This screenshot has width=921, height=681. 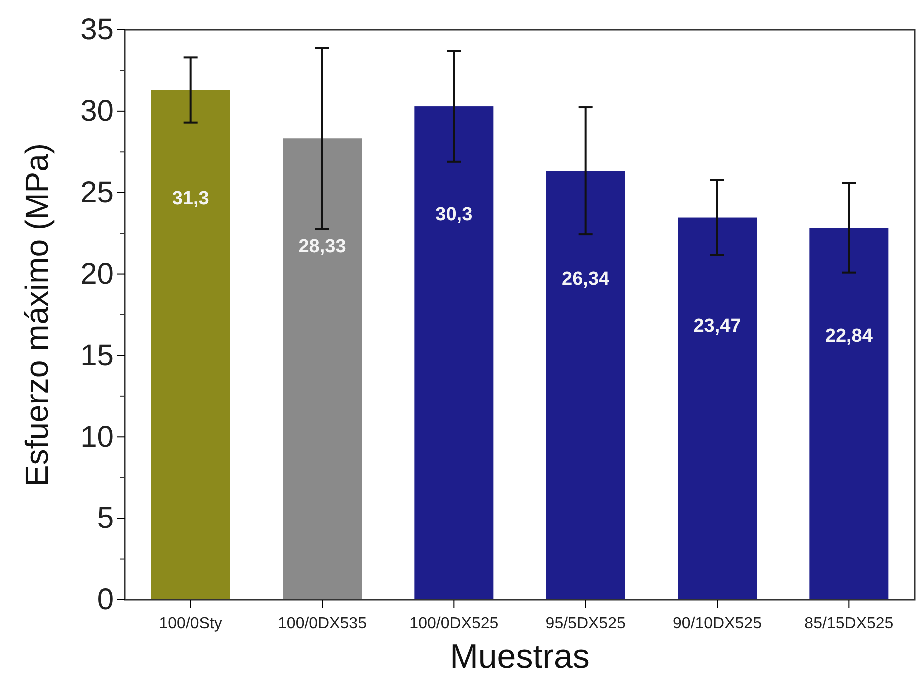 I want to click on x-tick-label: 95/5DX525, so click(x=586, y=624).